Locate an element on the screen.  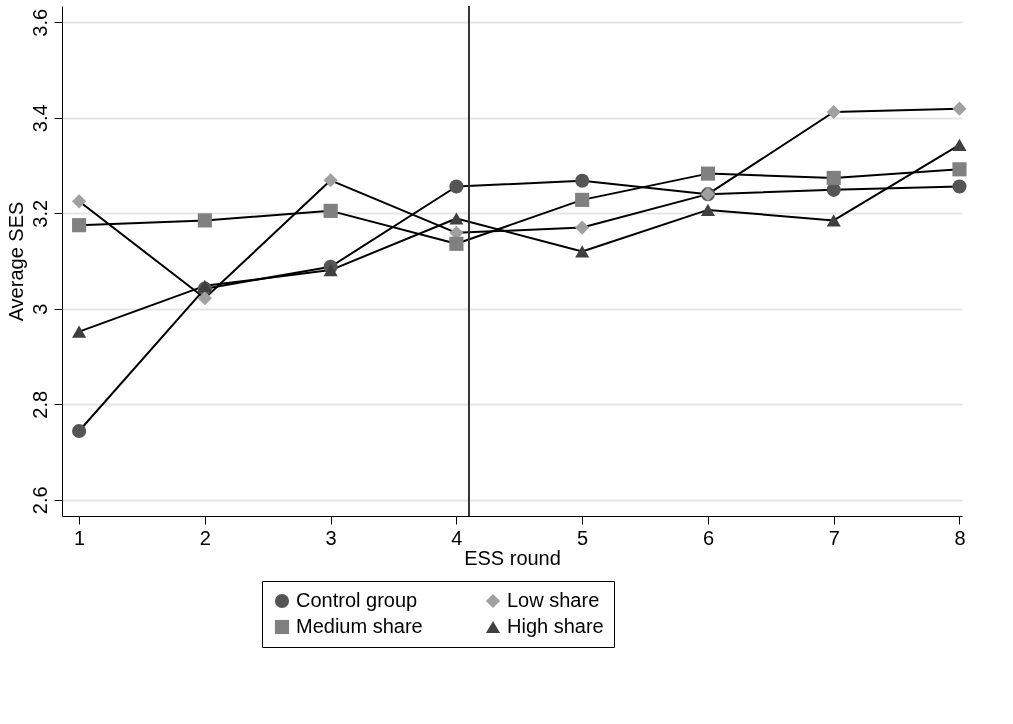
x-tick-label: 4 is located at coordinates (457, 537).